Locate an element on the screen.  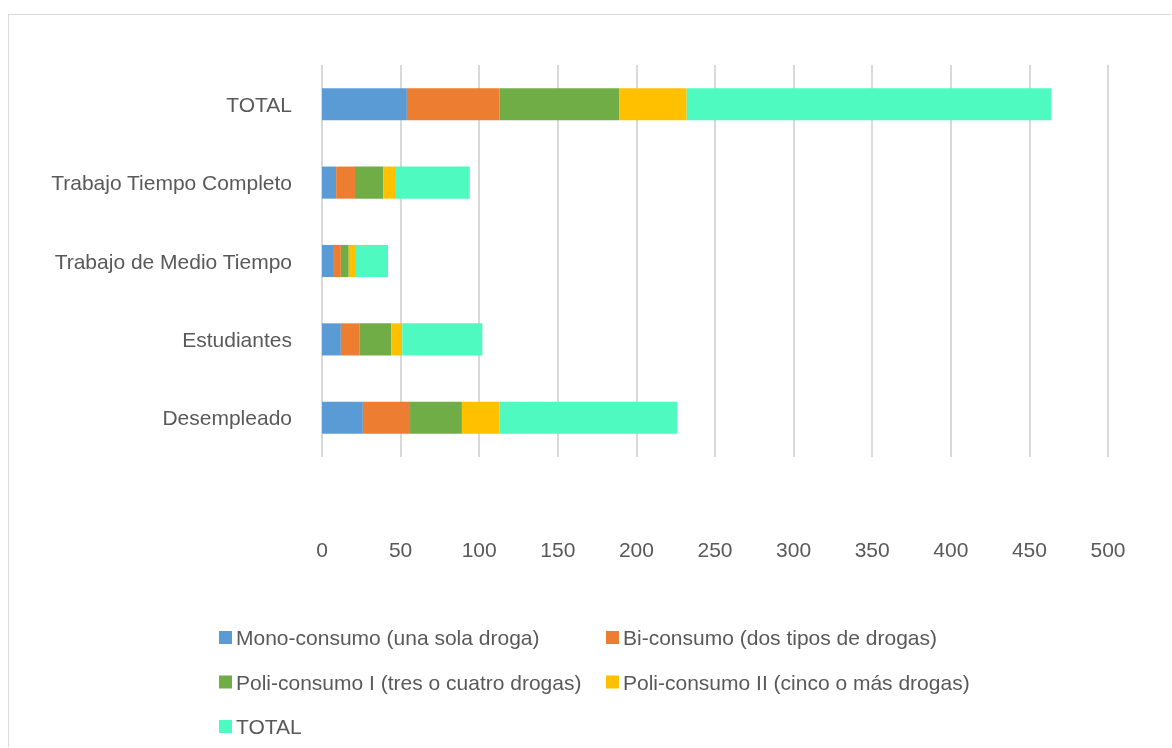
x-tick-label: 0 is located at coordinates (322, 549).